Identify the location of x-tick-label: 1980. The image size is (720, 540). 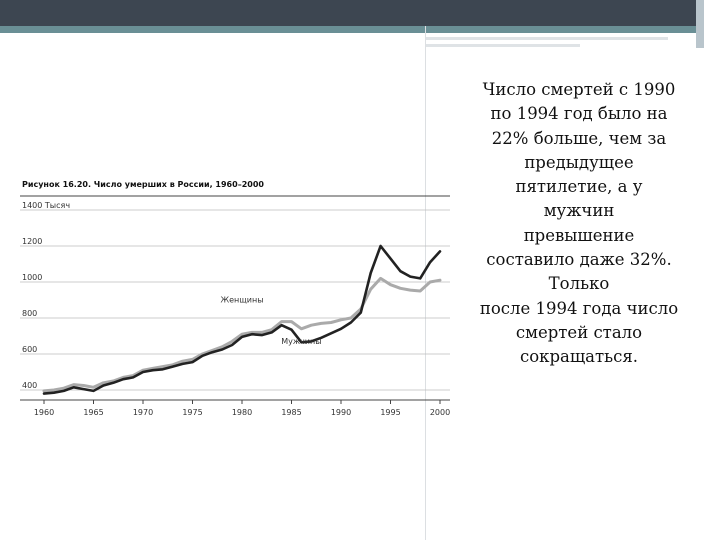
(242, 412).